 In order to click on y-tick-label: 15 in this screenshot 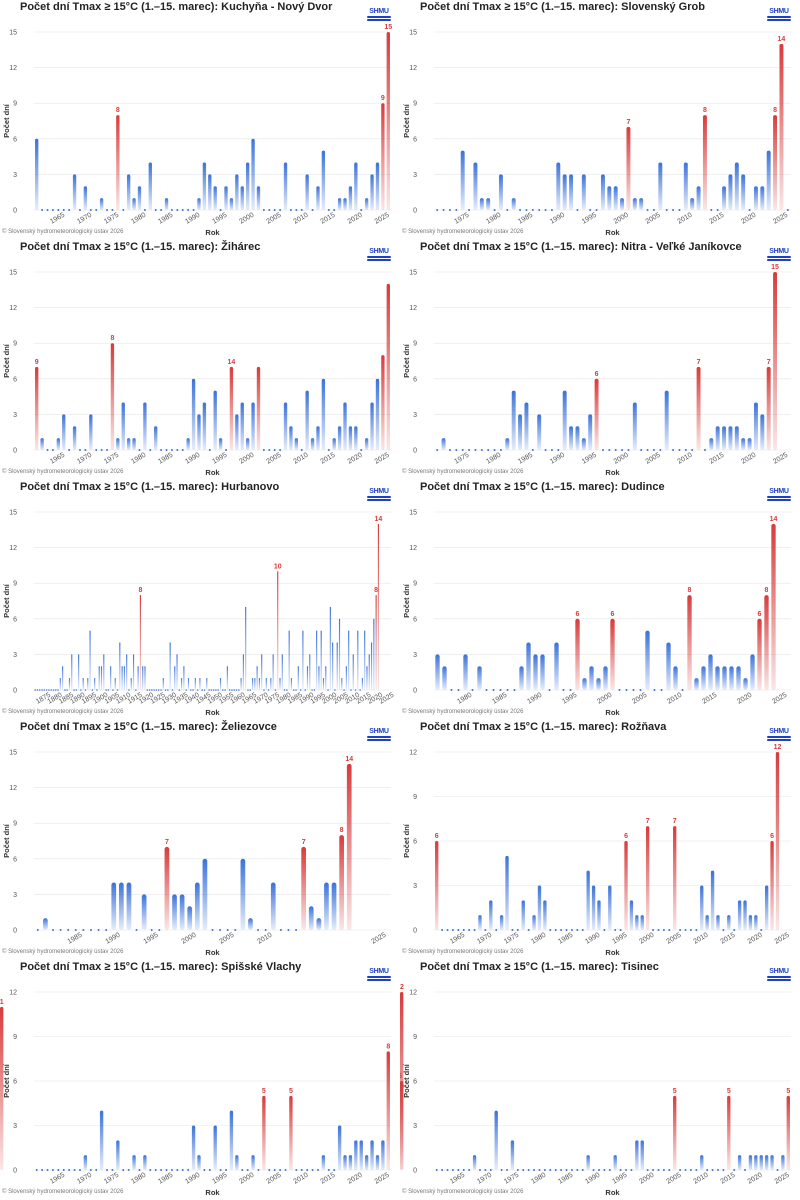, I will do `click(13, 753)`.